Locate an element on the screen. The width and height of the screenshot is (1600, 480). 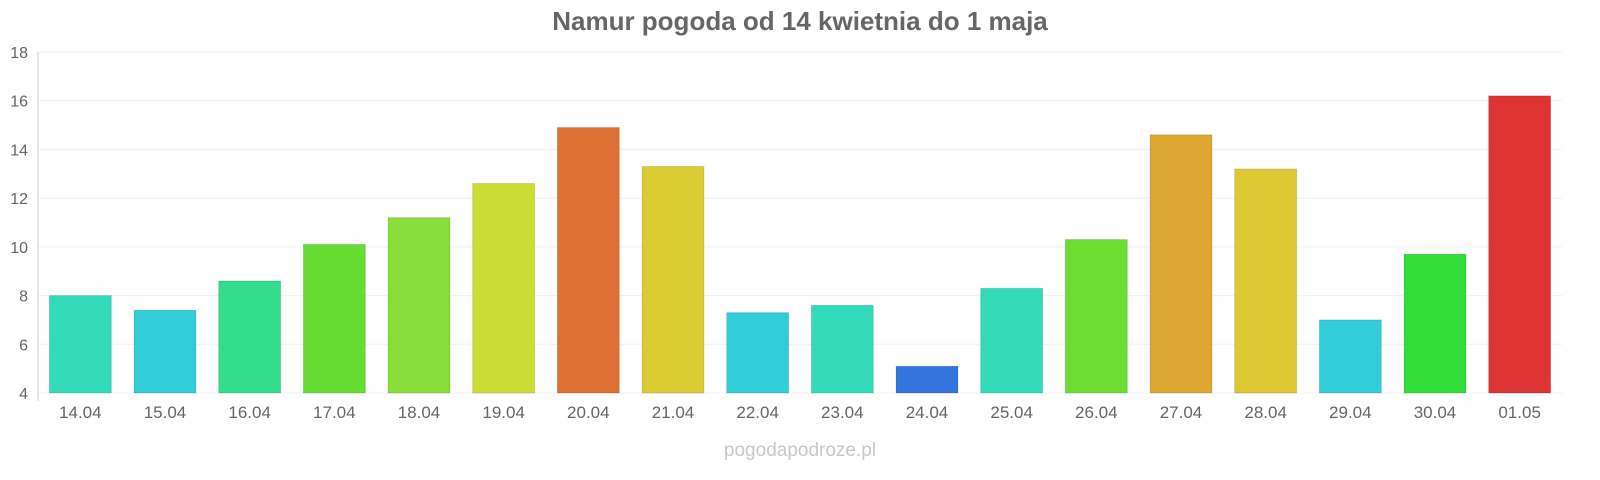
x-tick-label: 23.04 is located at coordinates (842, 412).